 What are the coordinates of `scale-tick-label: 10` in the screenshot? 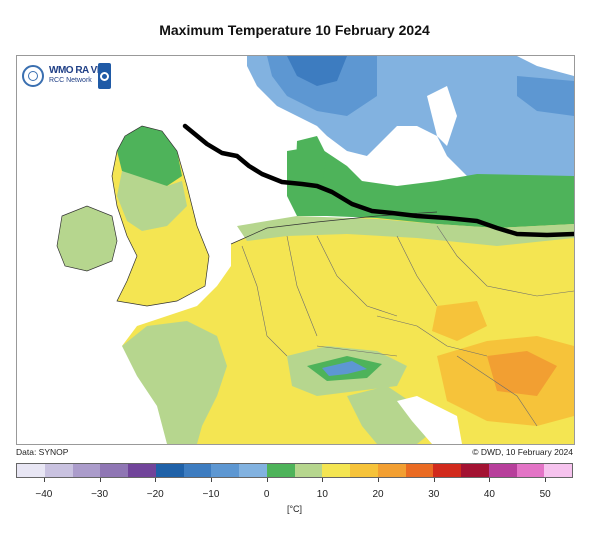 It's located at (322, 494).